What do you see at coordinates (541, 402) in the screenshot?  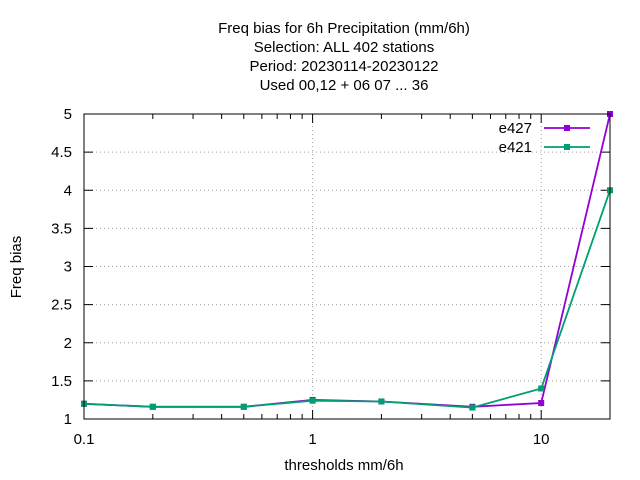 I see `data-point-e427` at bounding box center [541, 402].